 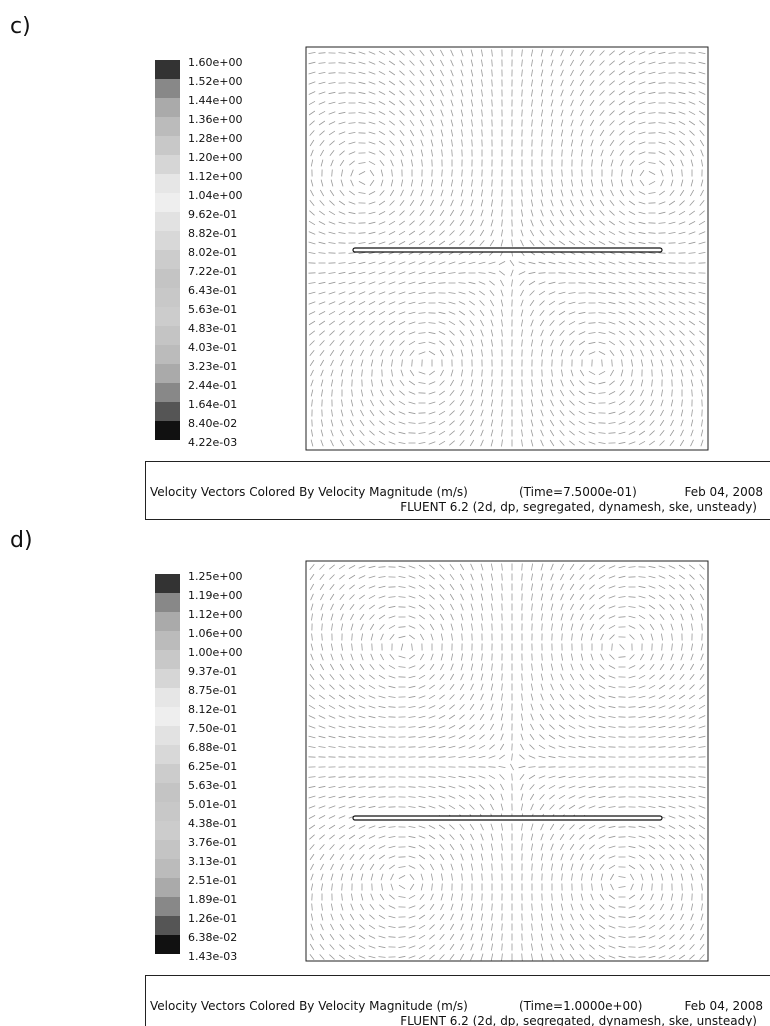 What do you see at coordinates (212, 252) in the screenshot?
I see `legend-label: 8.02e-01` at bounding box center [212, 252].